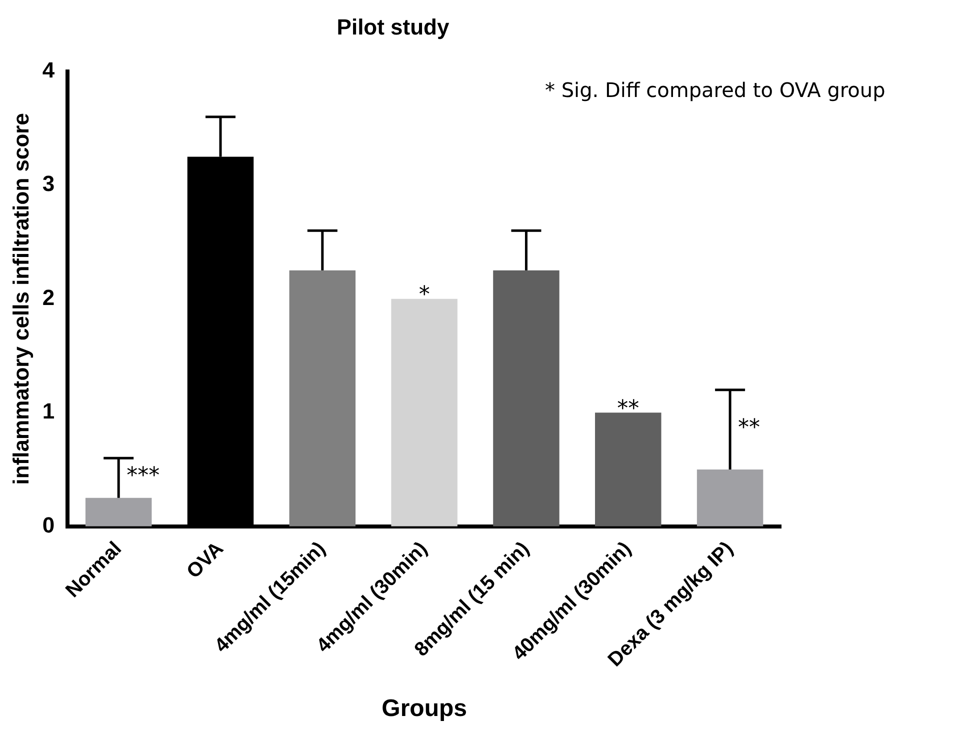  What do you see at coordinates (715, 90) in the screenshot?
I see `annotation: * Sig. Diff compared to OVA group` at bounding box center [715, 90].